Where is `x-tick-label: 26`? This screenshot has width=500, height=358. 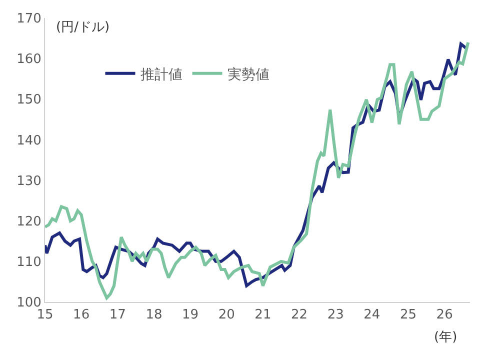 x-tick-label: 26 is located at coordinates (444, 315).